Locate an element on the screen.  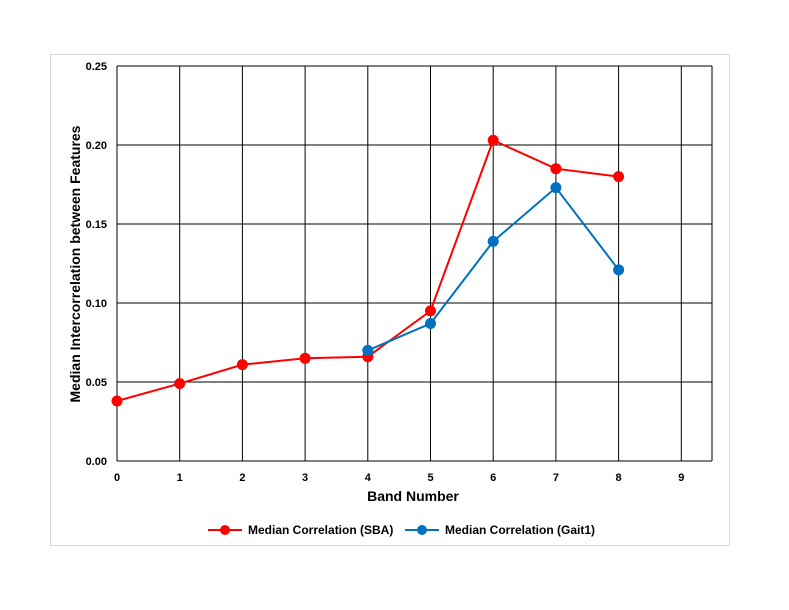
x-tick-label: 9 is located at coordinates (681, 478).